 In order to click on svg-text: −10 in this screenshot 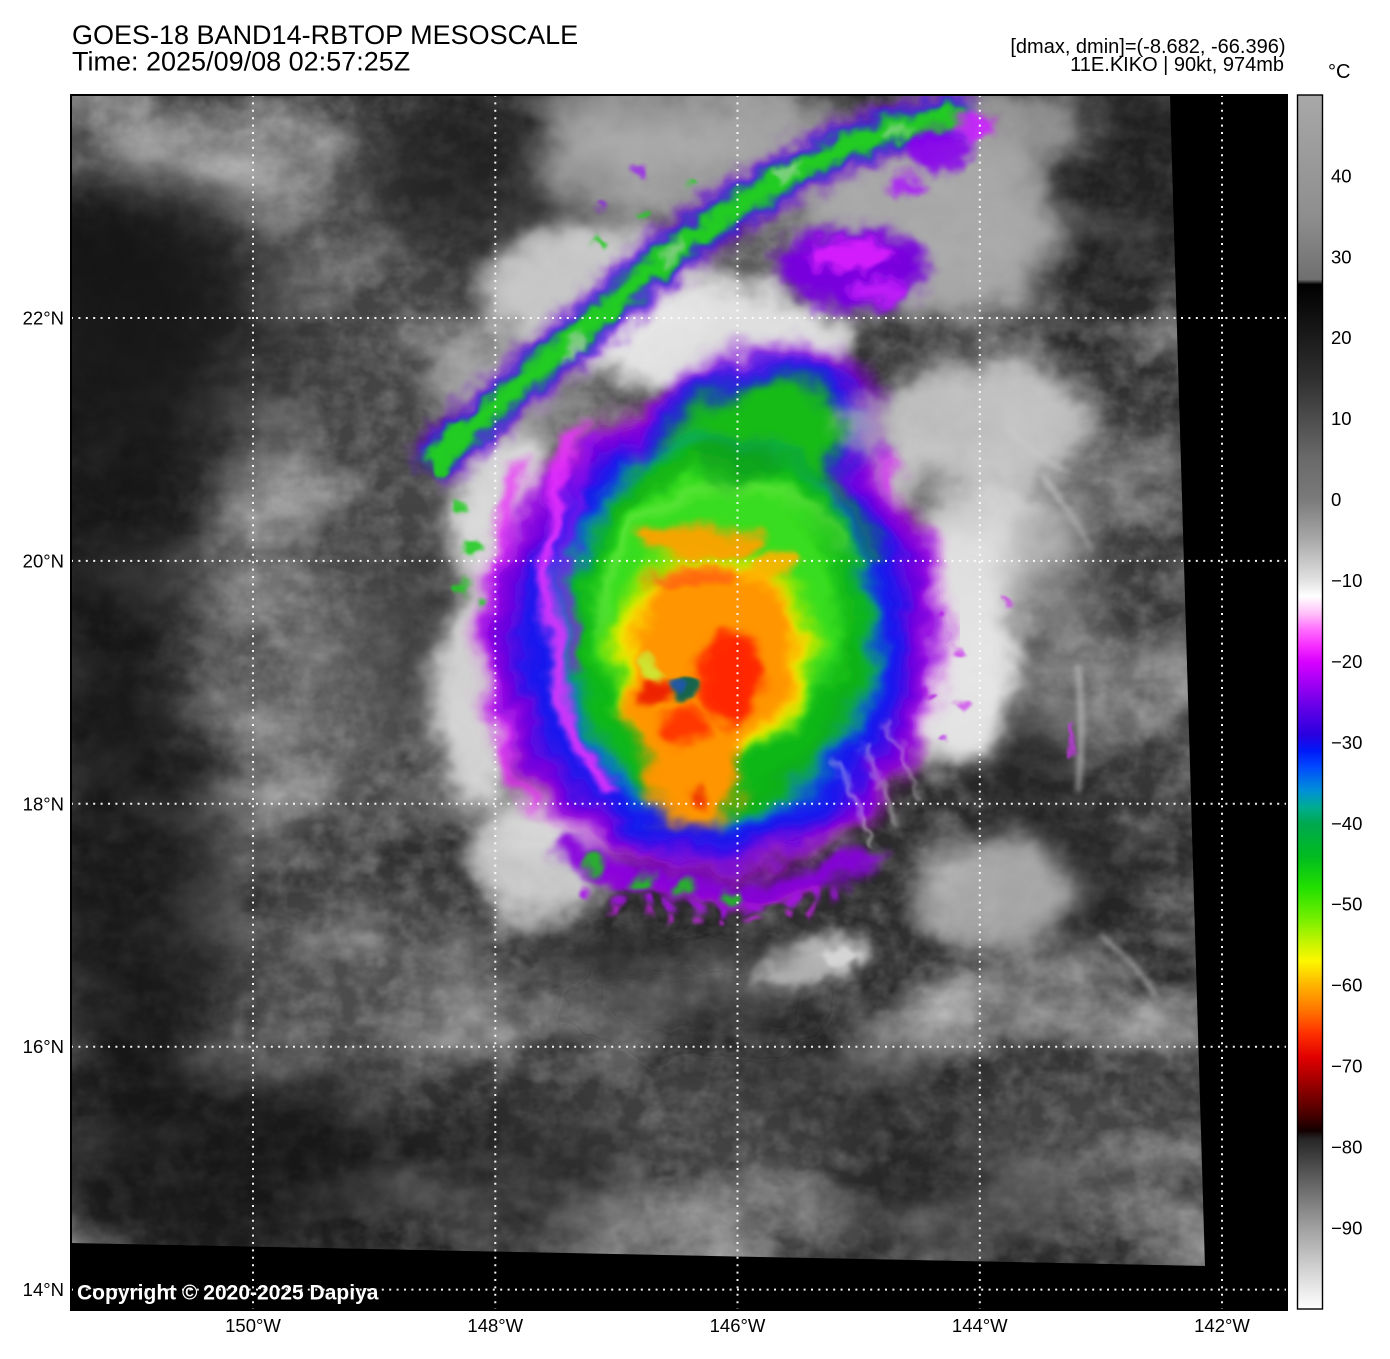, I will do `click(1346, 580)`.